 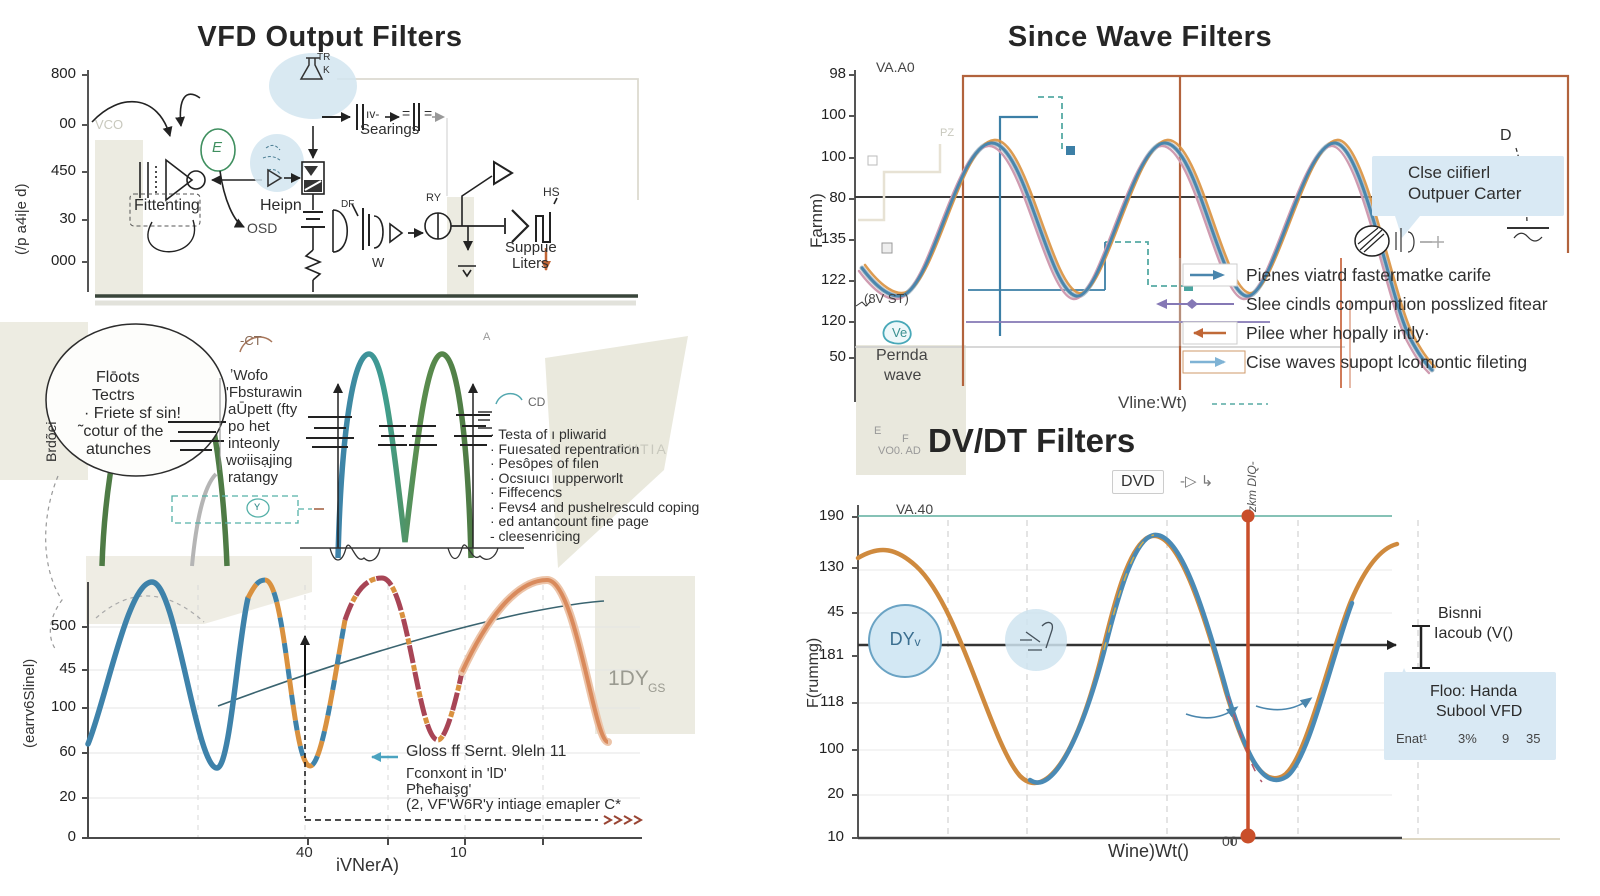 I want to click on rotated-annotation: zkm DIQ-, so click(x=1252, y=486).